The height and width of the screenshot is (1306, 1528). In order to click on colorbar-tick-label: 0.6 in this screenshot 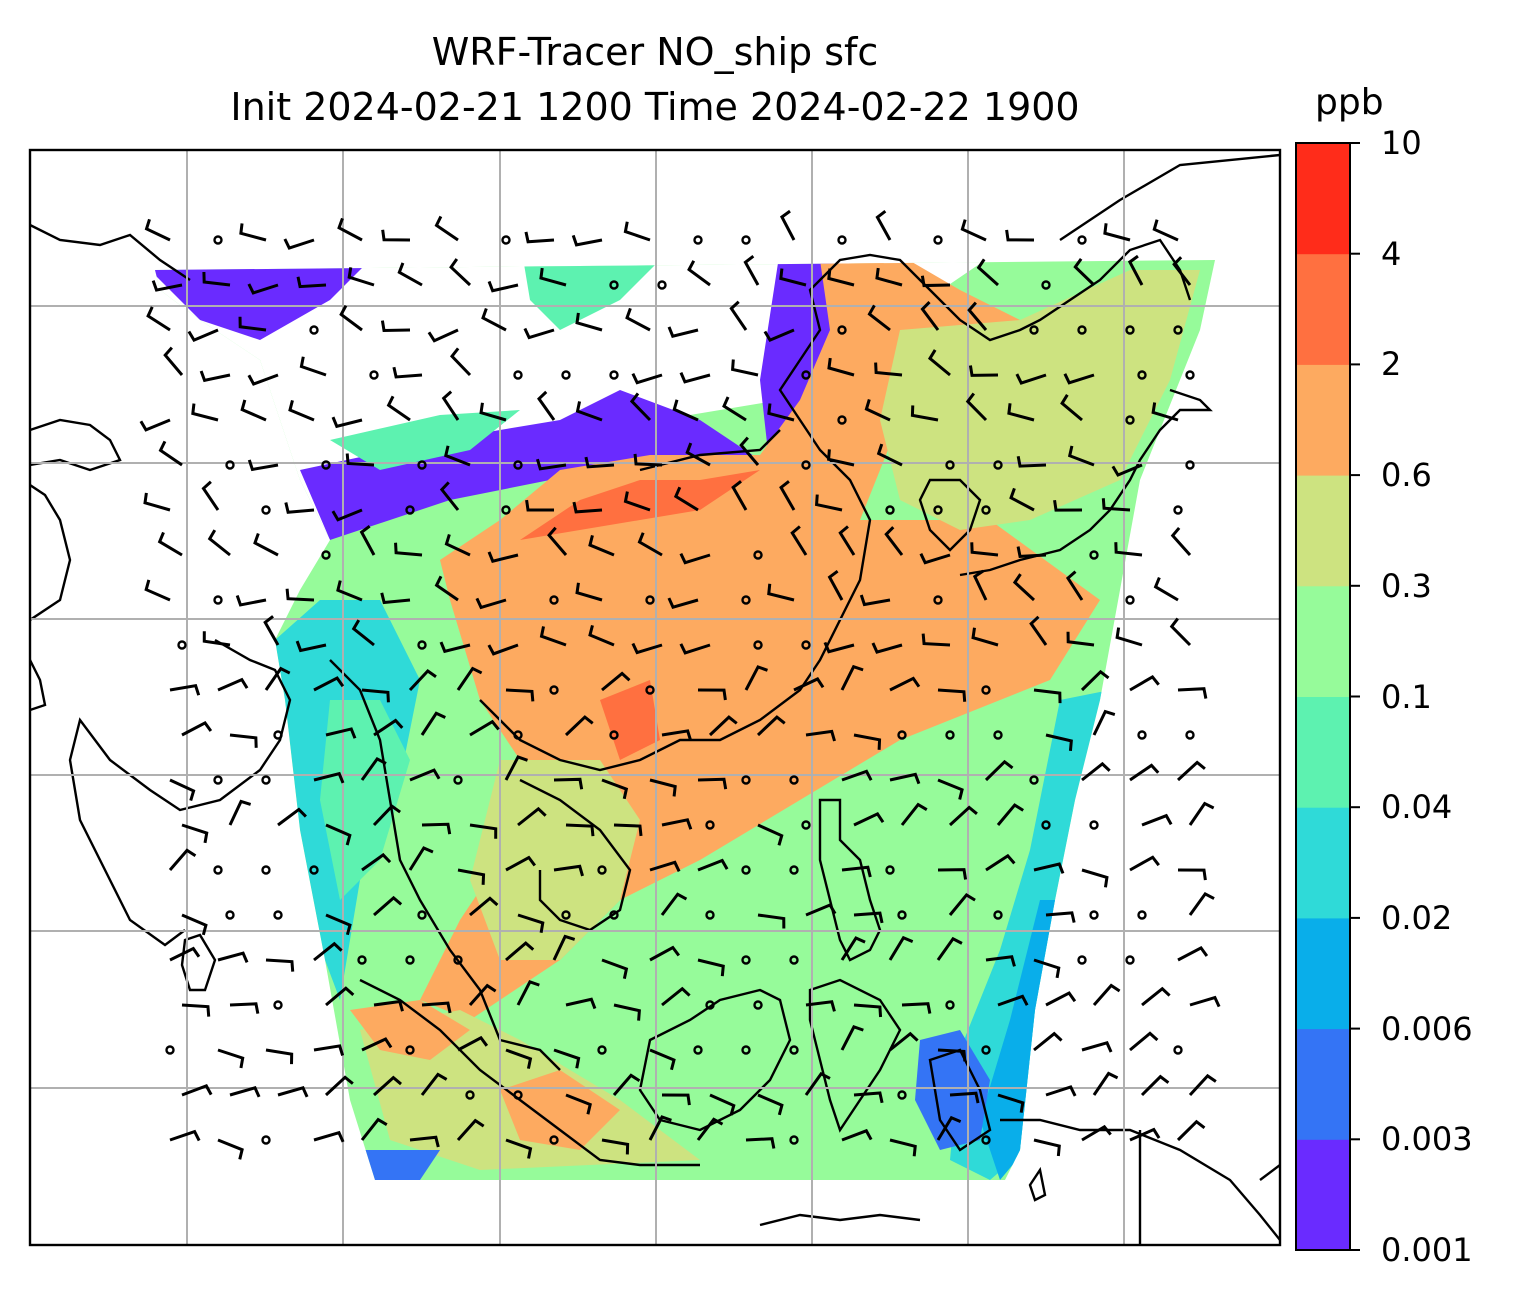, I will do `click(1406, 475)`.